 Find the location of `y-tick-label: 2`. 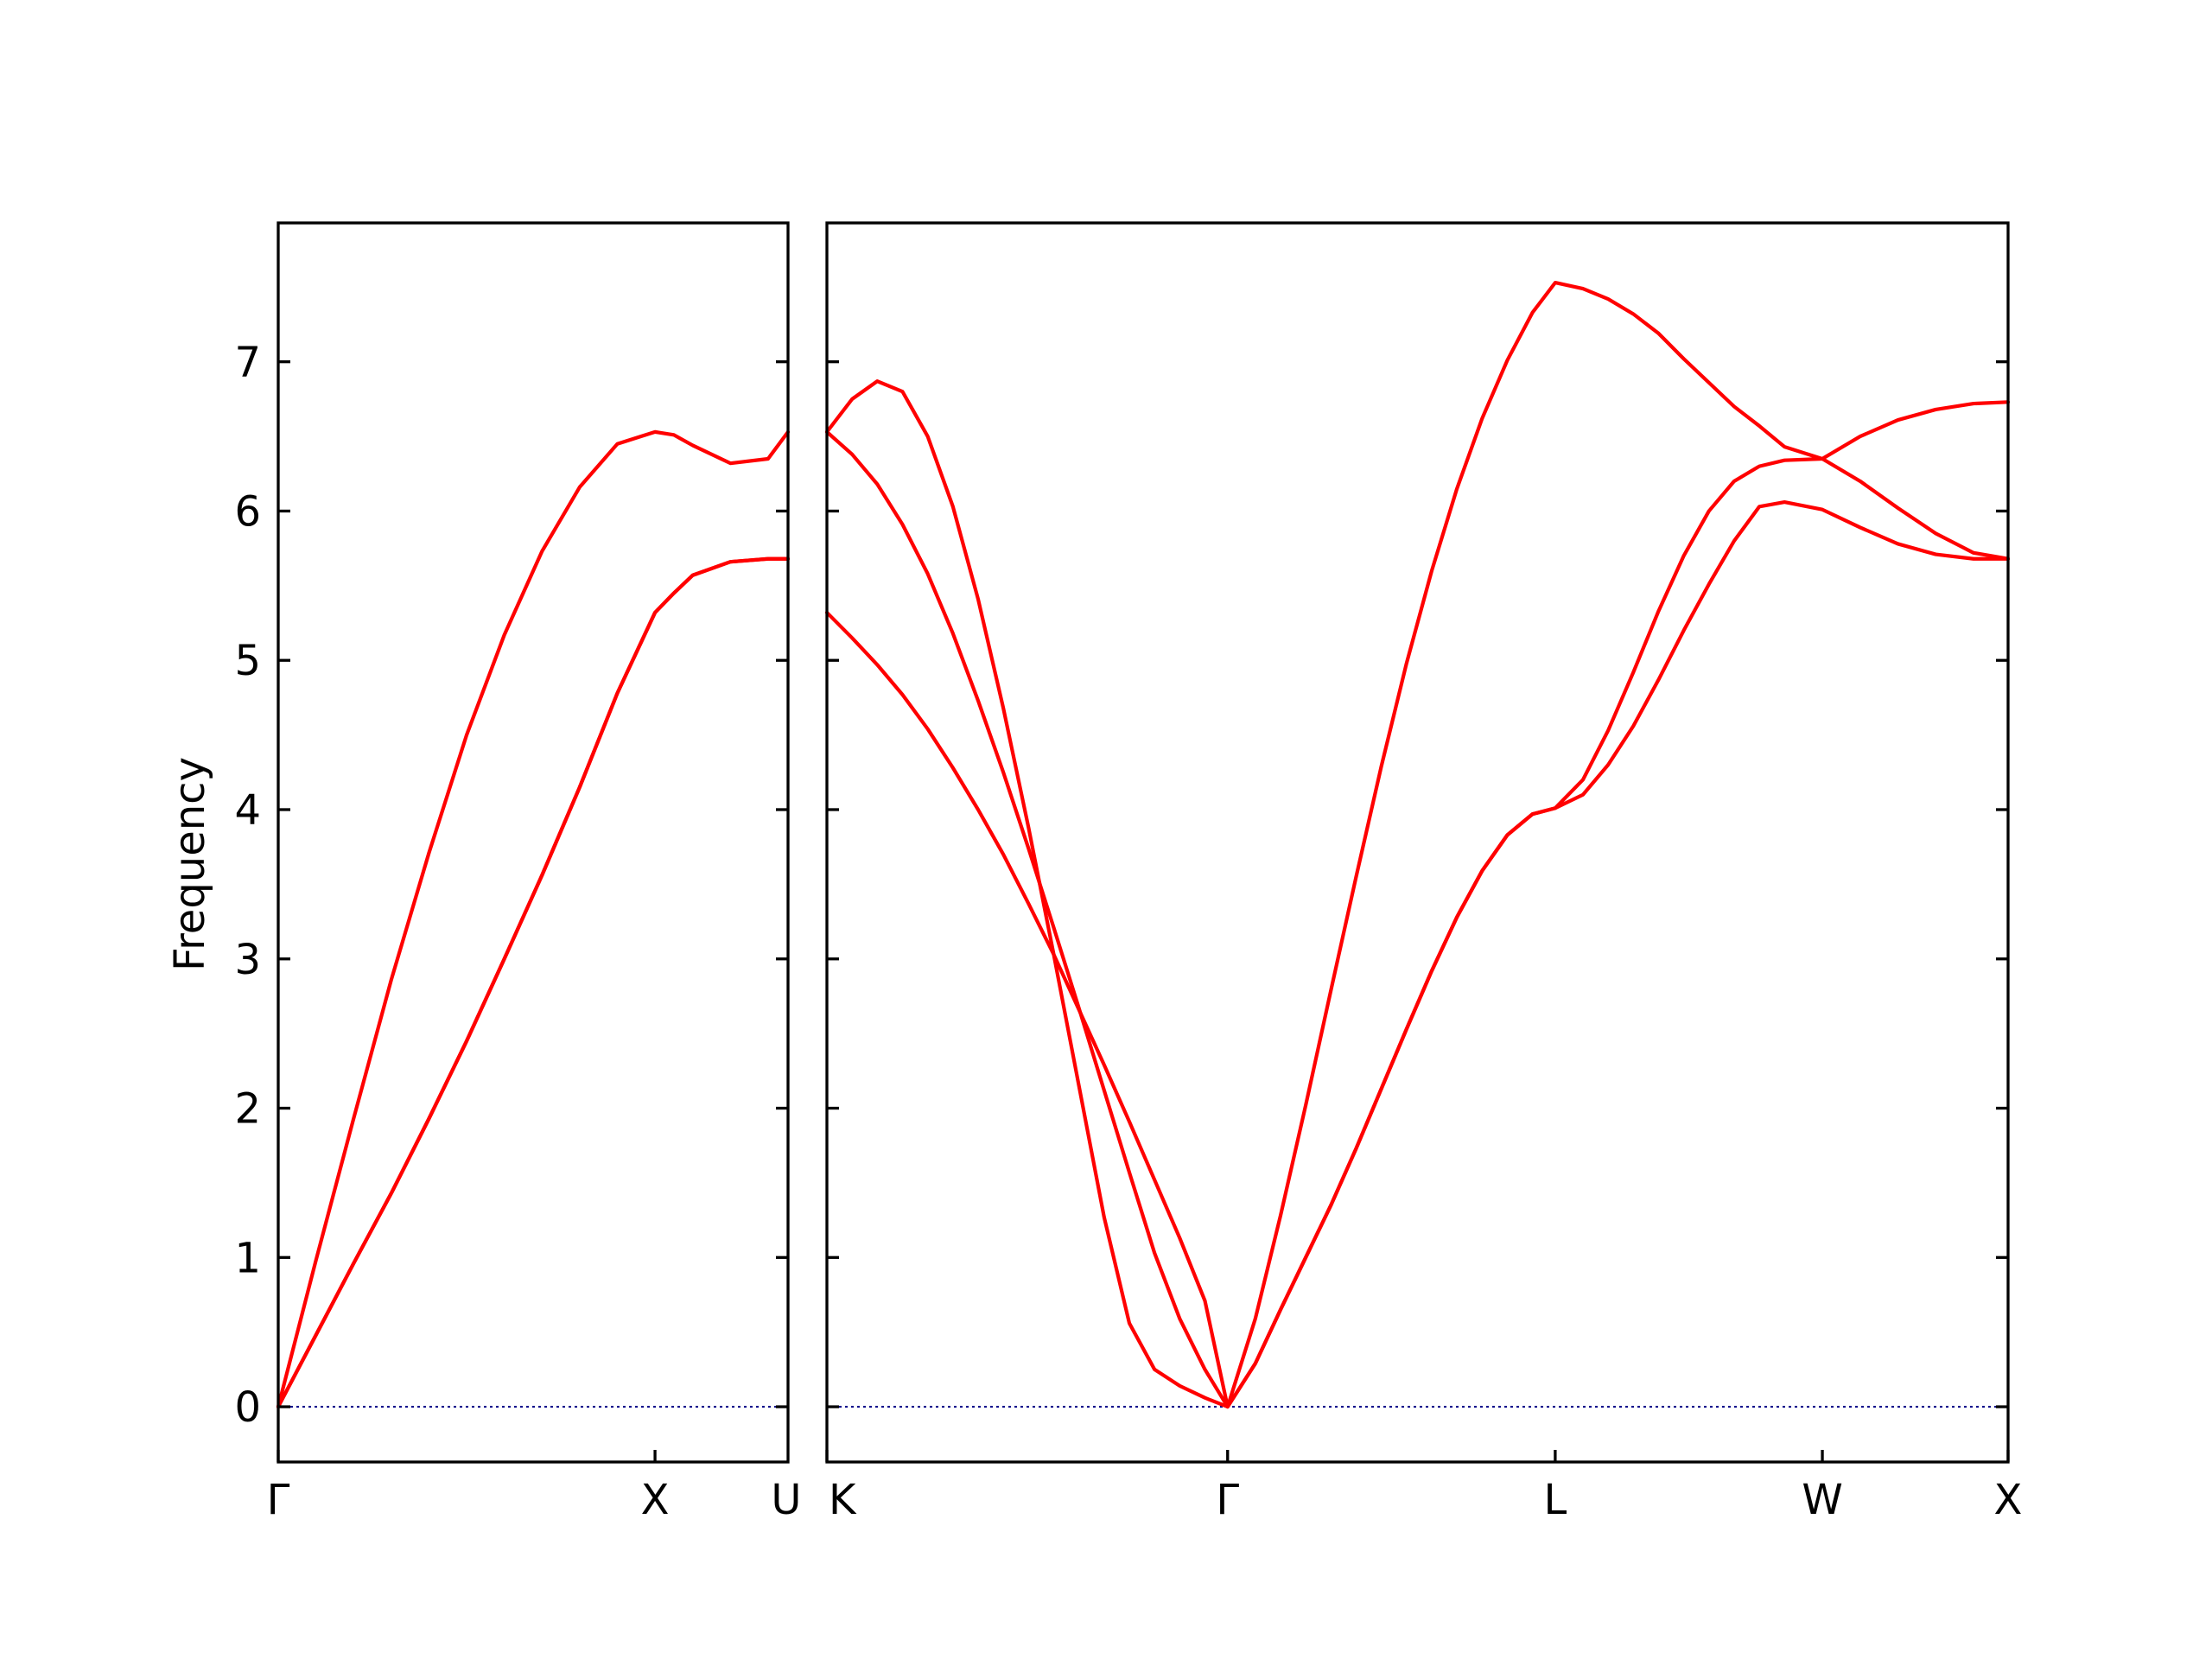

y-tick-label: 2 is located at coordinates (247, 1109).